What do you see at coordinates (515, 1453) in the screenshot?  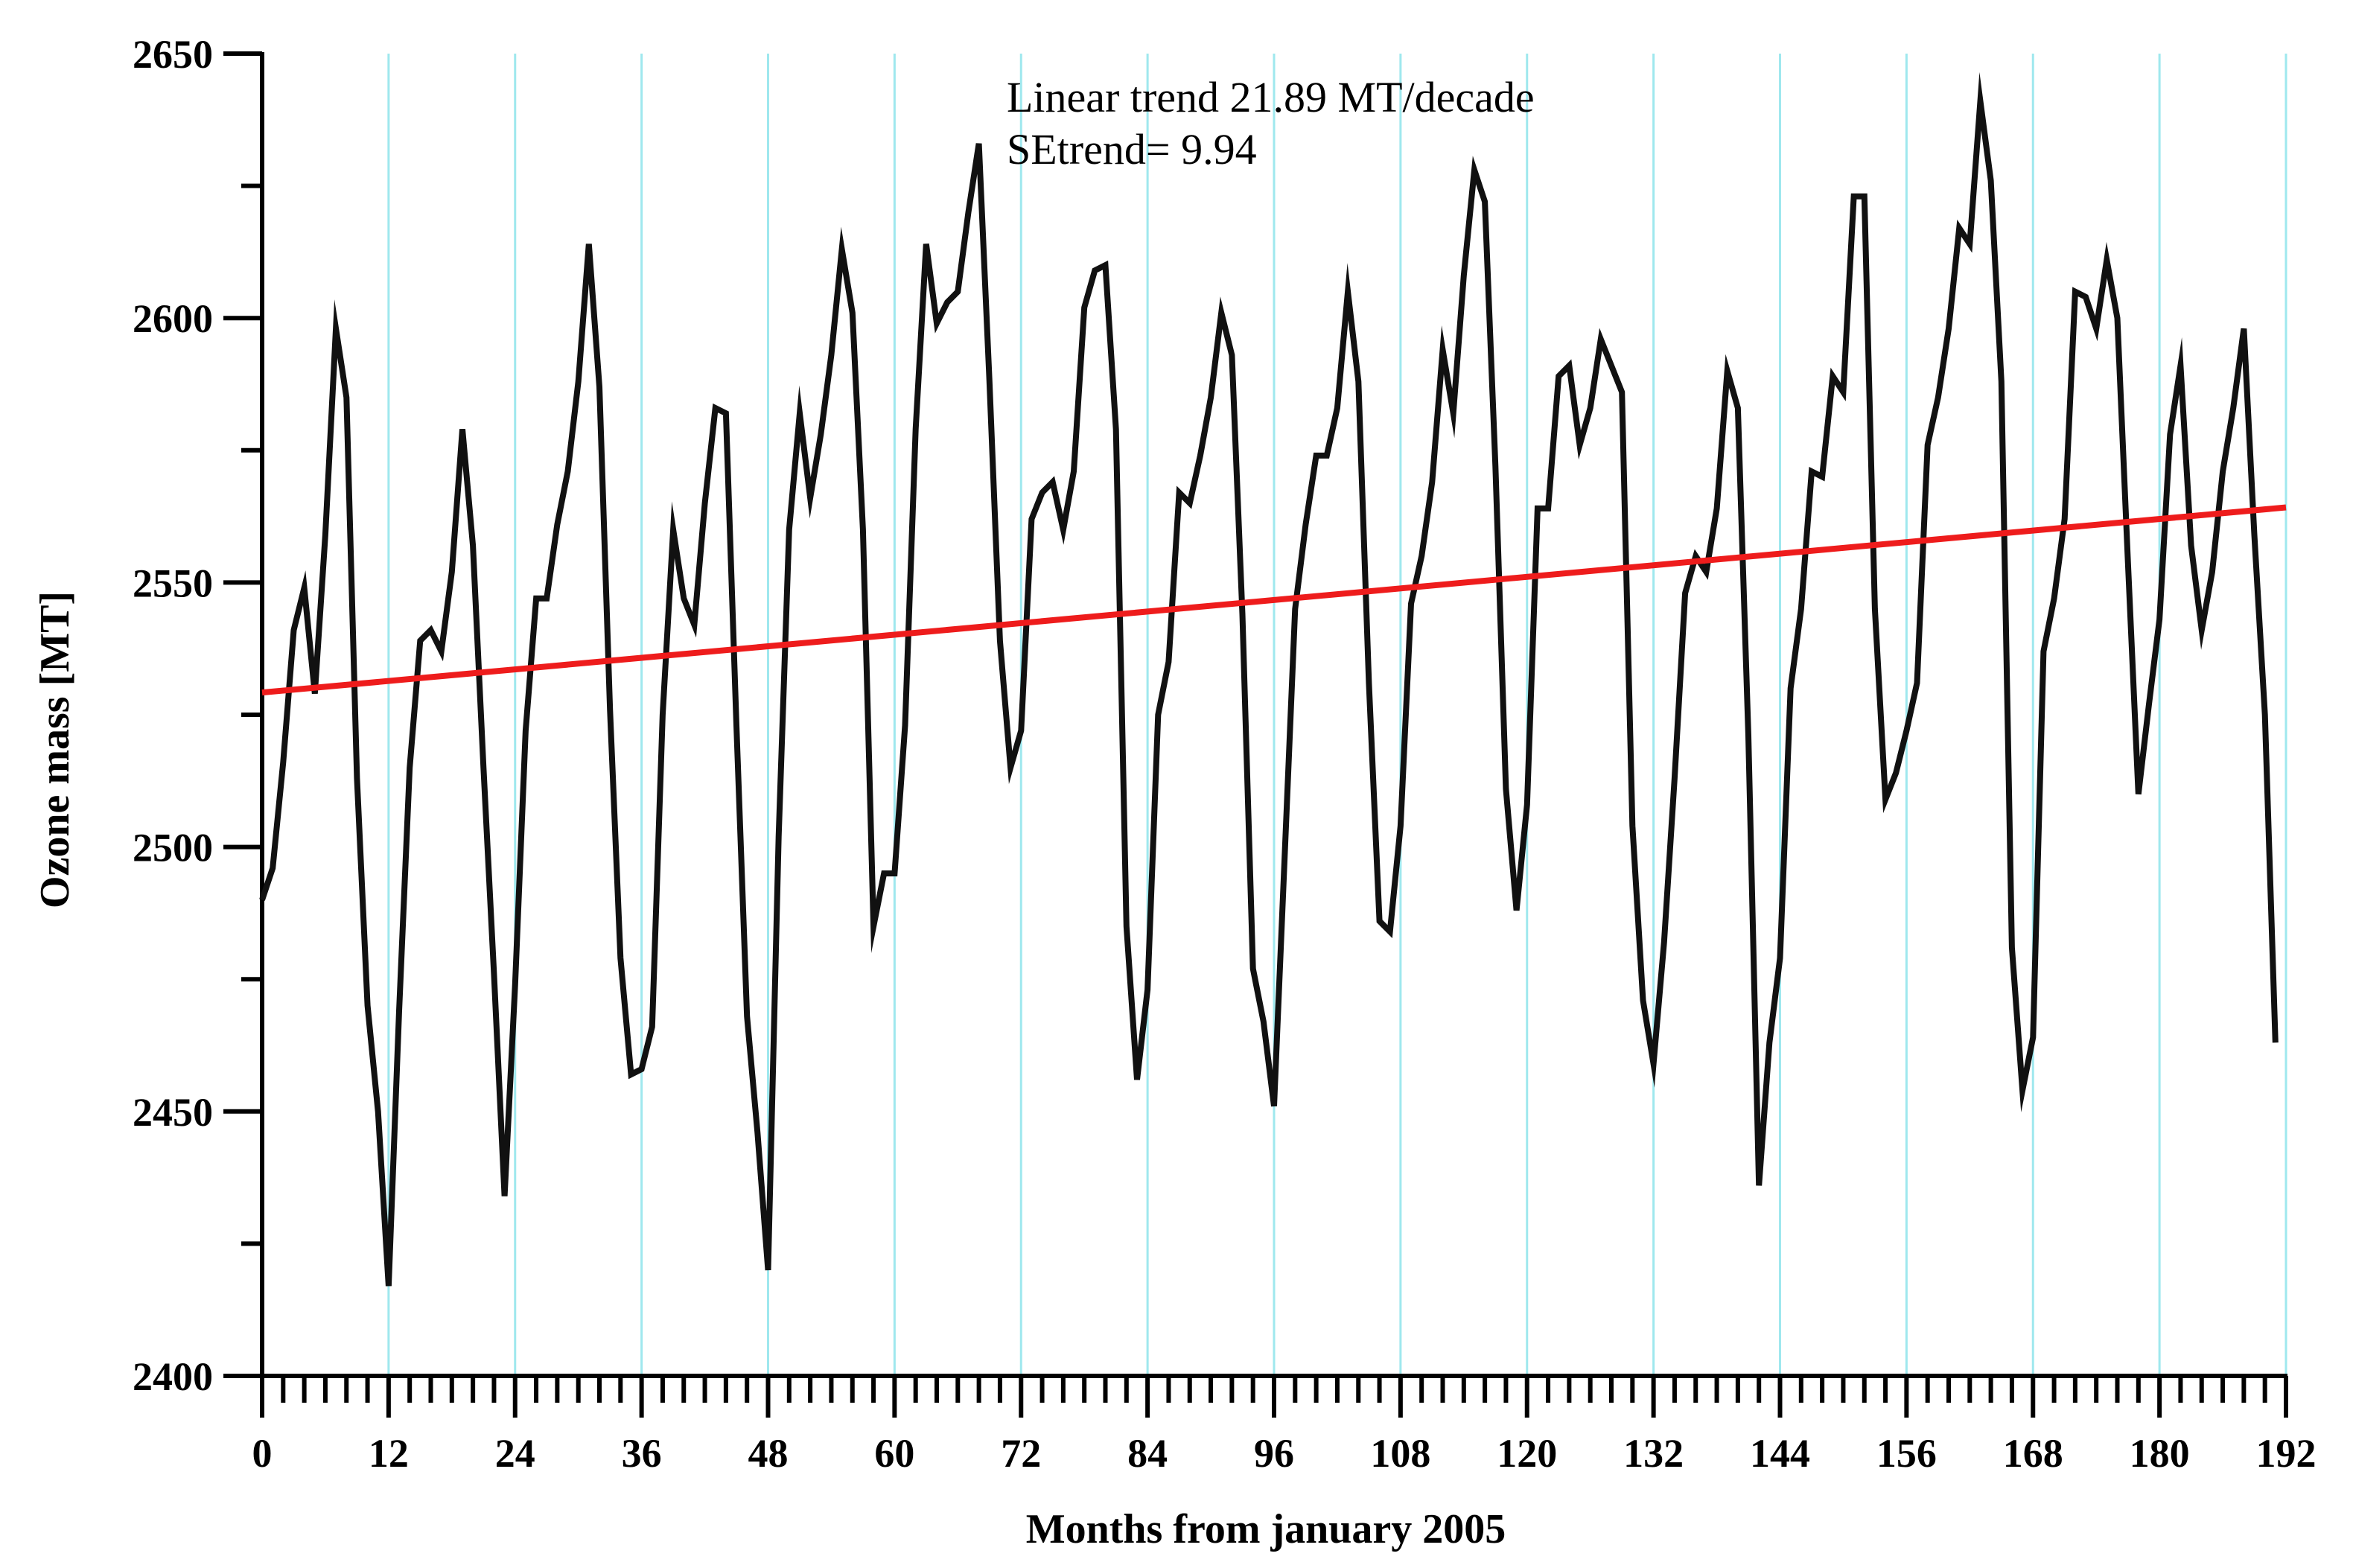 I see `x-tick-label-24: 24` at bounding box center [515, 1453].